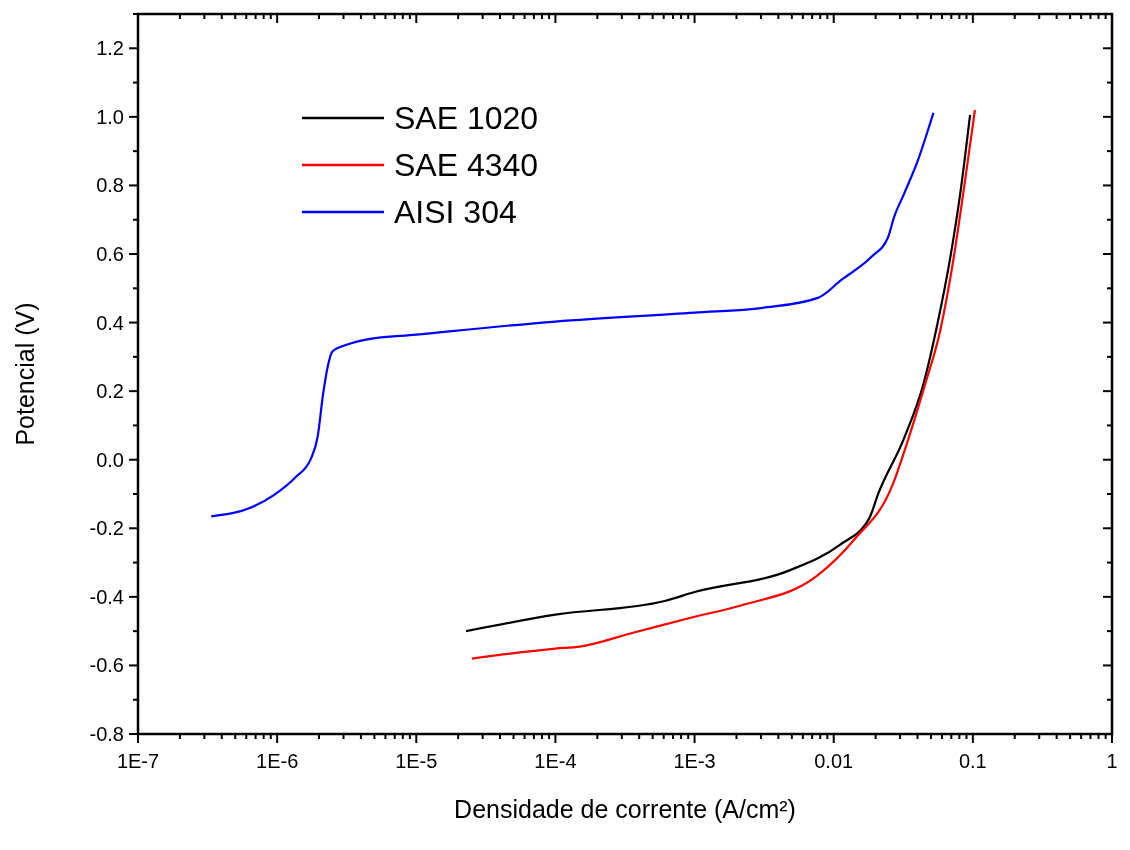  I want to click on y-tick-label: -0.2, so click(106, 528).